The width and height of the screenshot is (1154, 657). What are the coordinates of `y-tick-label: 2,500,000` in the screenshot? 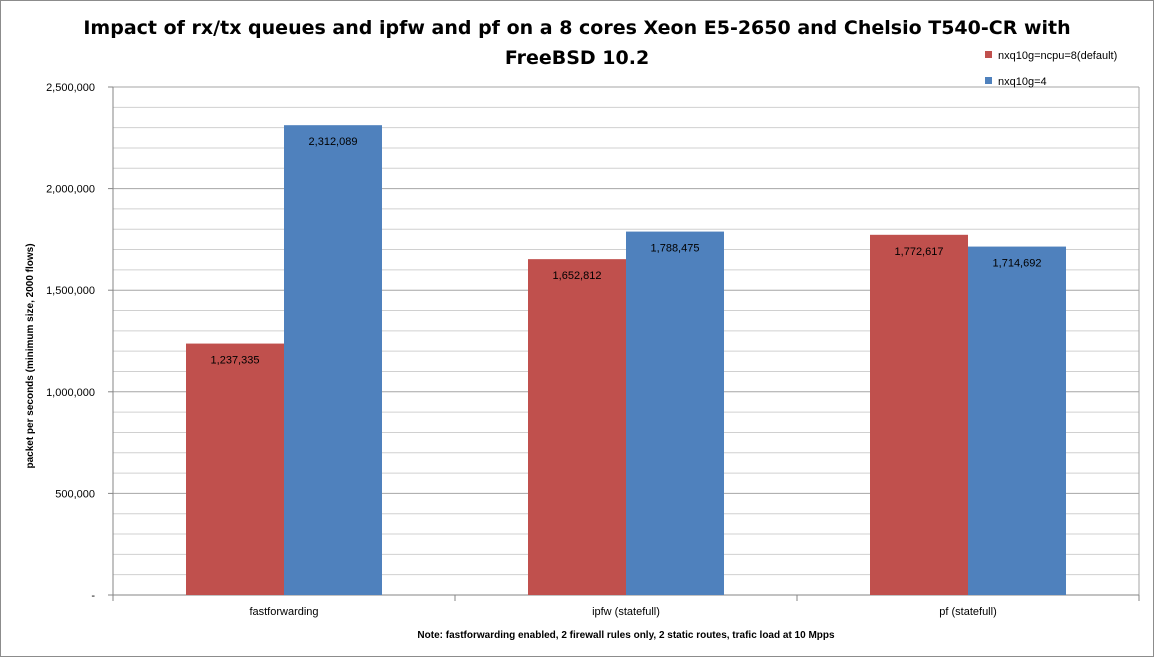 It's located at (70, 88).